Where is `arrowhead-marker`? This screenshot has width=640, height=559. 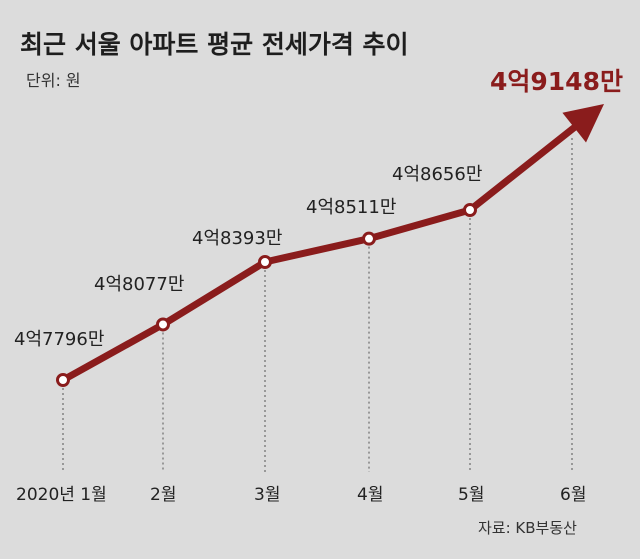
arrowhead-marker is located at coordinates (583, 123).